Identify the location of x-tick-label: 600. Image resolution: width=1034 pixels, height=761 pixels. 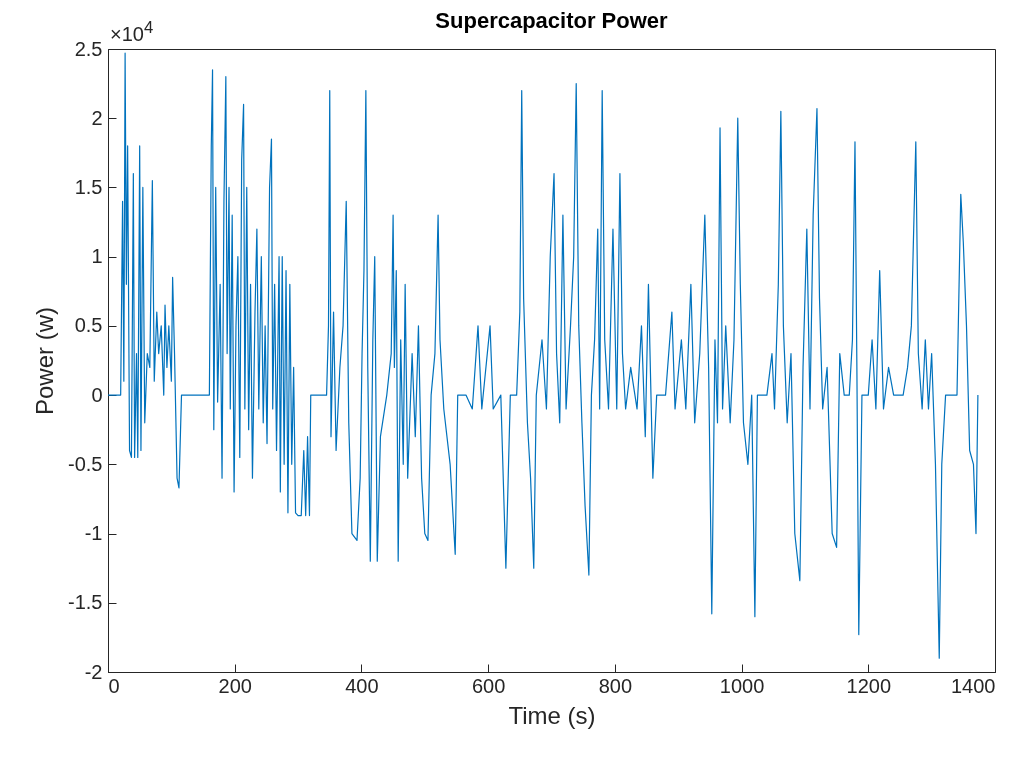
(488, 685).